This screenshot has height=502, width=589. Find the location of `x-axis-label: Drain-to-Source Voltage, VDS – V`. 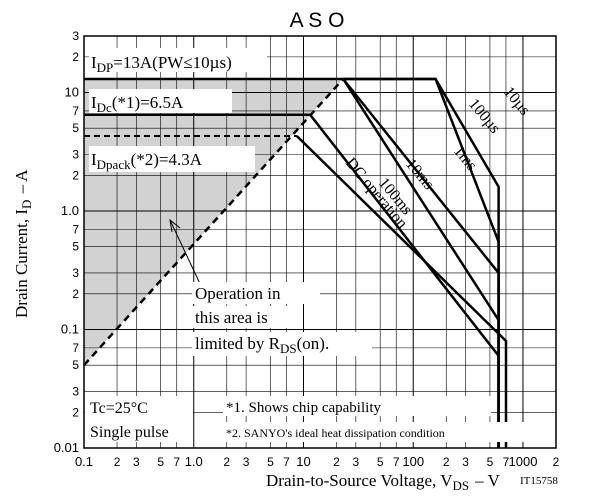

x-axis-label: Drain-to-Source Voltage, VDS – V is located at coordinates (383, 482).